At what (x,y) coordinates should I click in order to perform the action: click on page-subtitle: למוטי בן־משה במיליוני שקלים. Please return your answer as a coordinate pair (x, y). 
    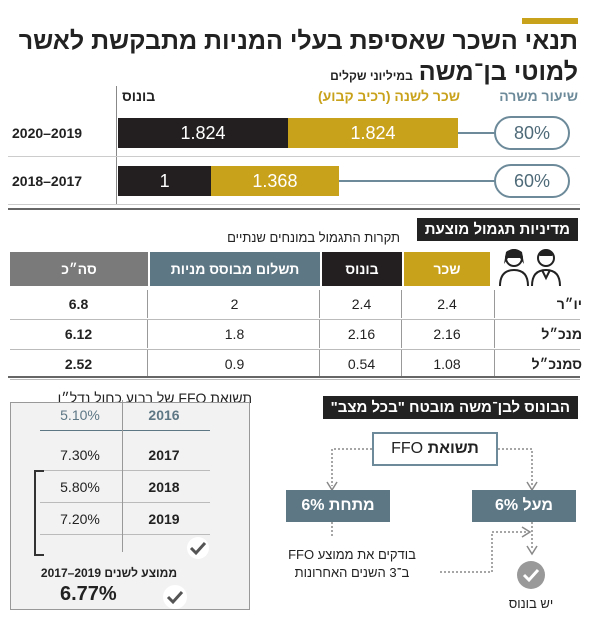
    Looking at the image, I should click on (454, 72).